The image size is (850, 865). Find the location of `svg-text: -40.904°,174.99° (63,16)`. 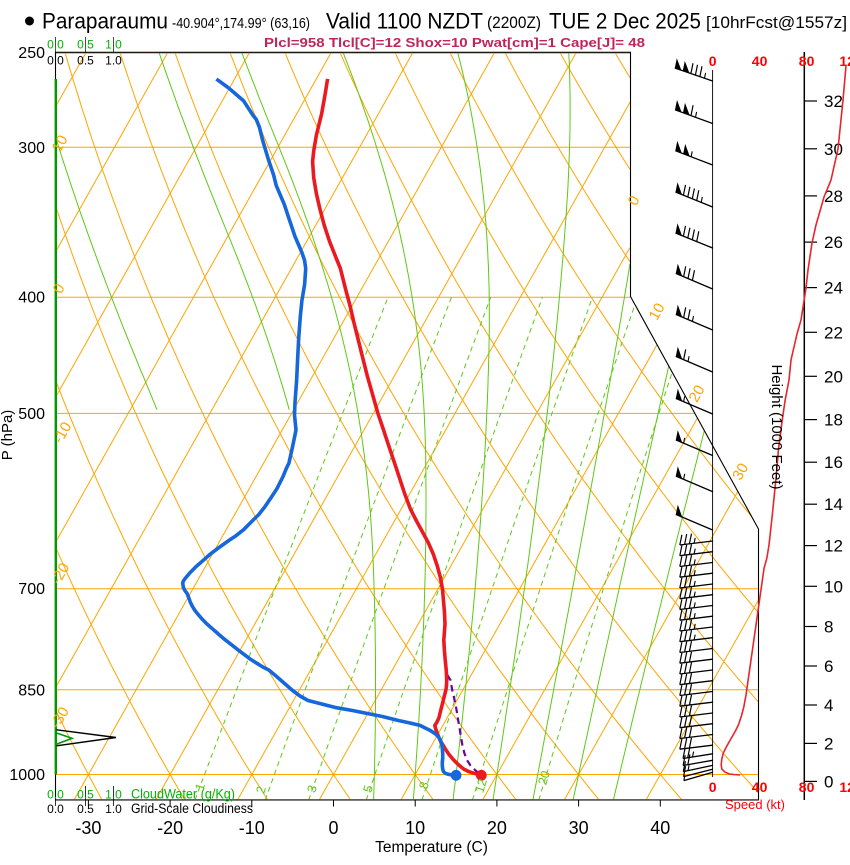

svg-text: -40.904°,174.99° (63,16) is located at coordinates (241, 24).